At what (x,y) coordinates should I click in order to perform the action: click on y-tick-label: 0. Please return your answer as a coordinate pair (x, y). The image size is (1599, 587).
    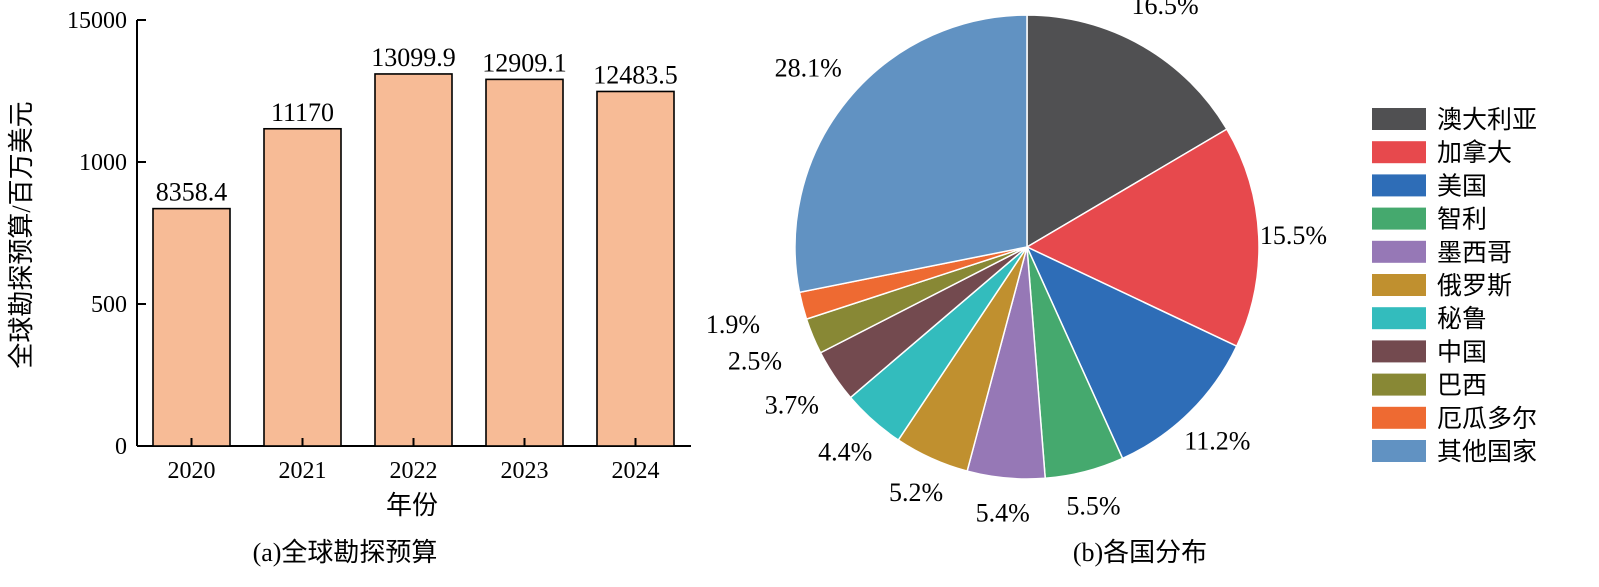
    Looking at the image, I should click on (121, 447).